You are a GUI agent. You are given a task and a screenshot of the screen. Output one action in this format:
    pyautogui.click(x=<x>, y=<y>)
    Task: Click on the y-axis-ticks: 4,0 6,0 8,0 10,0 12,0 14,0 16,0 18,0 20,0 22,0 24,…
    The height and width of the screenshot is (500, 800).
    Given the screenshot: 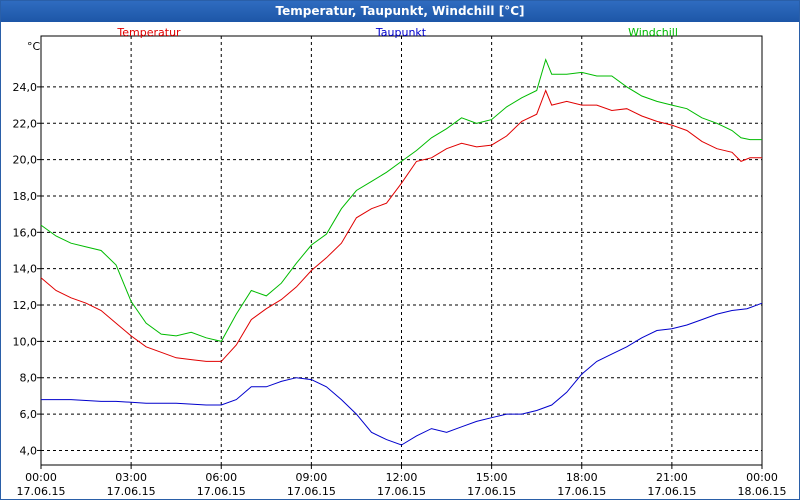 What is the action you would take?
    pyautogui.click(x=27, y=269)
    